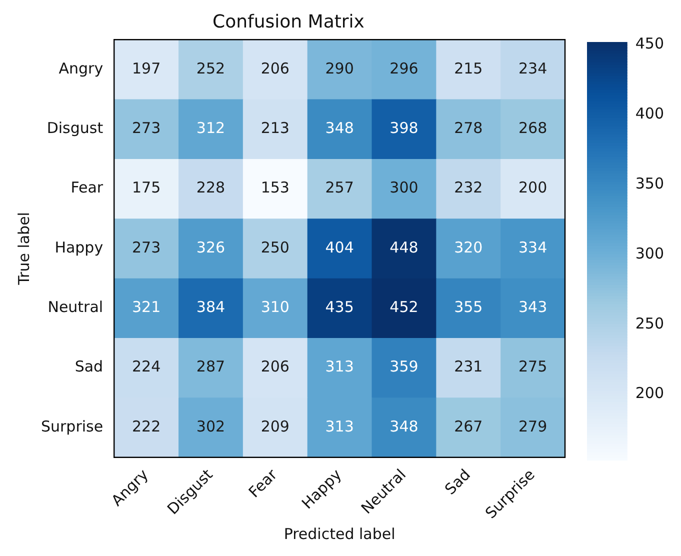 This screenshot has height=556, width=681. I want to click on data-label: 296, so click(404, 68).